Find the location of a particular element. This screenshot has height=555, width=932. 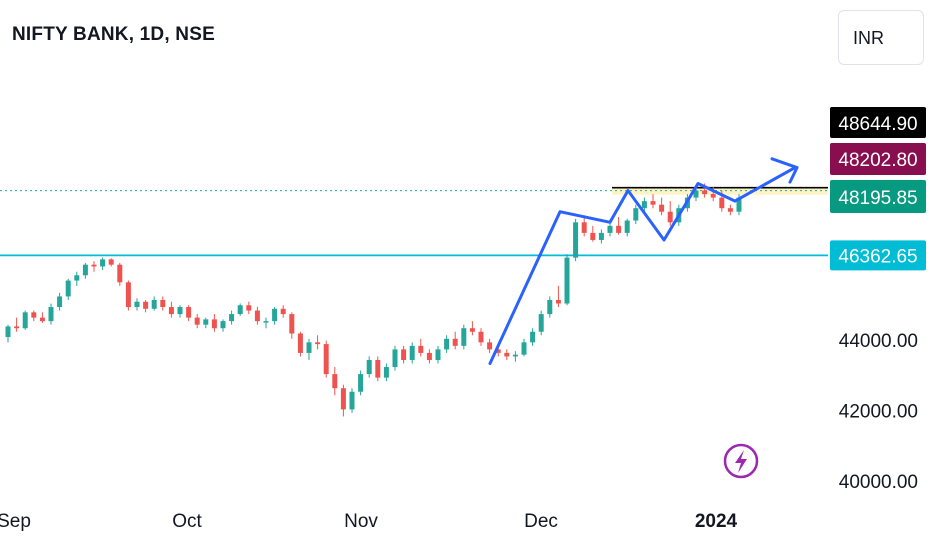

support-price-label: 46362.65 is located at coordinates (877, 256).